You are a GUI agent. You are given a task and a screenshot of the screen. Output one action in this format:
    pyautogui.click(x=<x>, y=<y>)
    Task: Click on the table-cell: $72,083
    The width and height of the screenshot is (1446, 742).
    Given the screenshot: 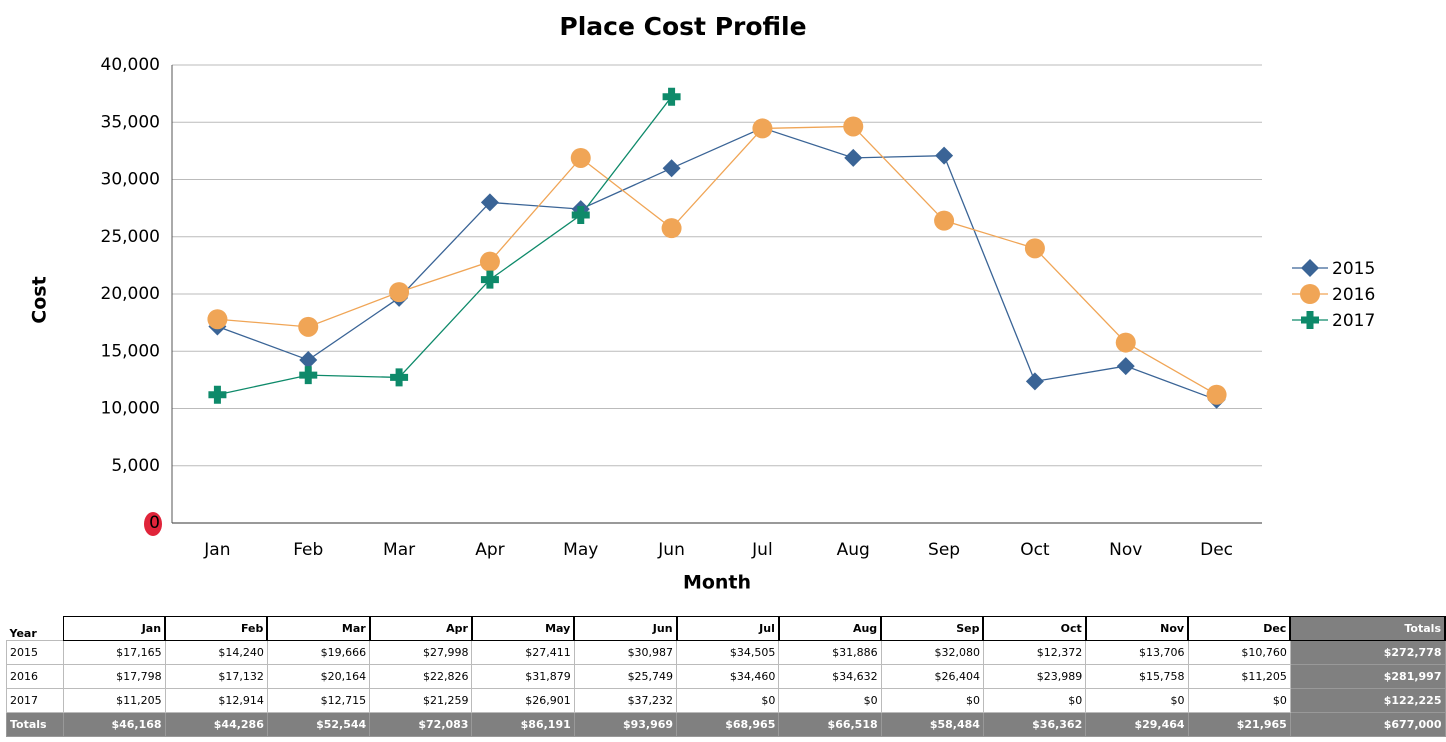 What is the action you would take?
    pyautogui.click(x=421, y=724)
    